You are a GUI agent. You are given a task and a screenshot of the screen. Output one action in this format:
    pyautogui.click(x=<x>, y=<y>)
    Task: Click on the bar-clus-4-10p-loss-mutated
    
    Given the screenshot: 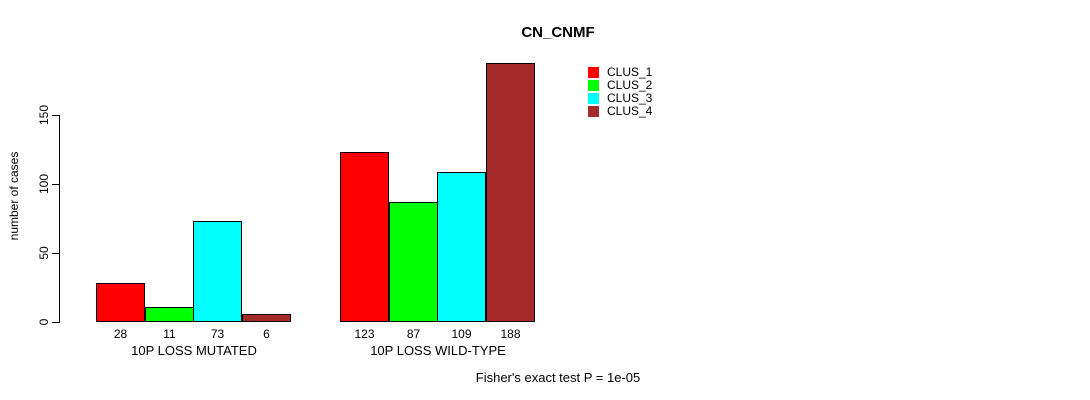 What is the action you would take?
    pyautogui.click(x=266, y=318)
    